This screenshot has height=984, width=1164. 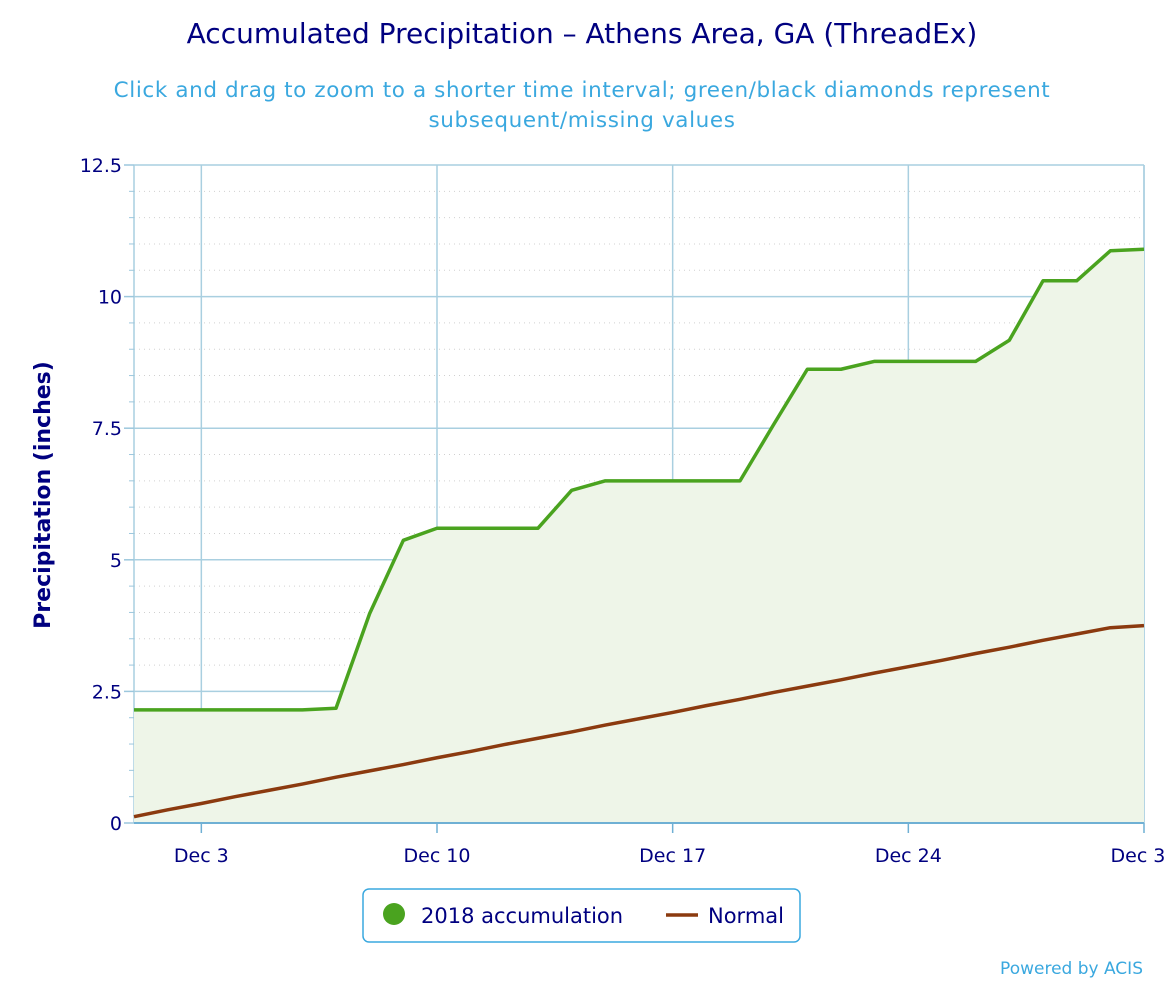 I want to click on chart-subtitle-line-2: subsequent/missing values, so click(x=581, y=120).